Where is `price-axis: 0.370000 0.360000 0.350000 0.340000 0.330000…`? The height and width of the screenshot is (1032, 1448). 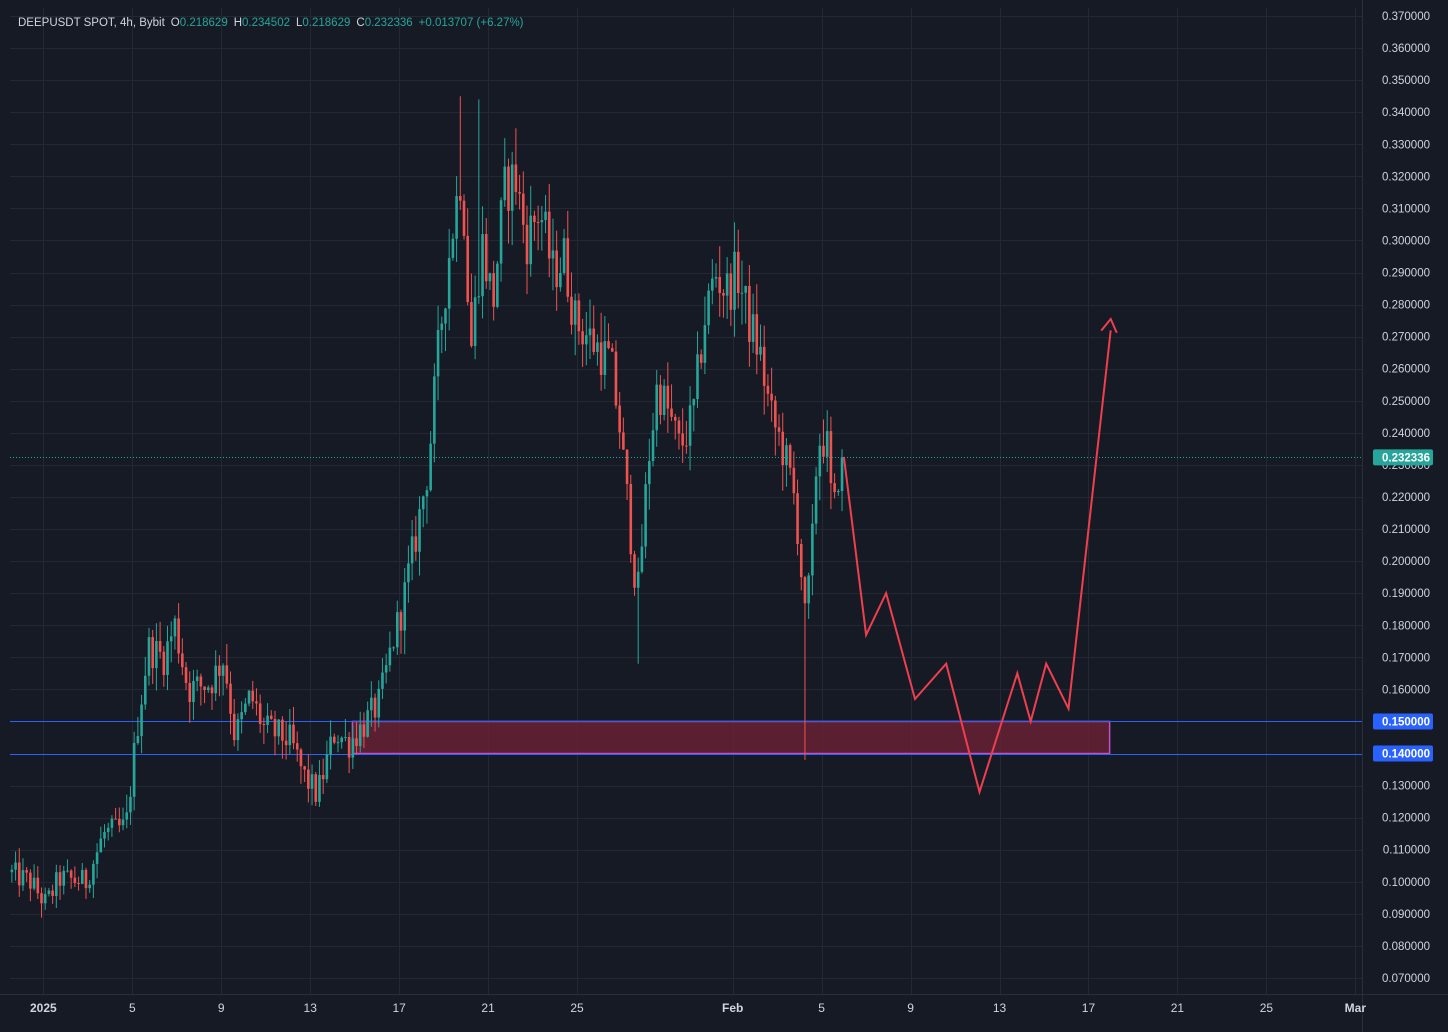
price-axis: 0.370000 0.360000 0.350000 0.340000 0.330000… is located at coordinates (1398, 516).